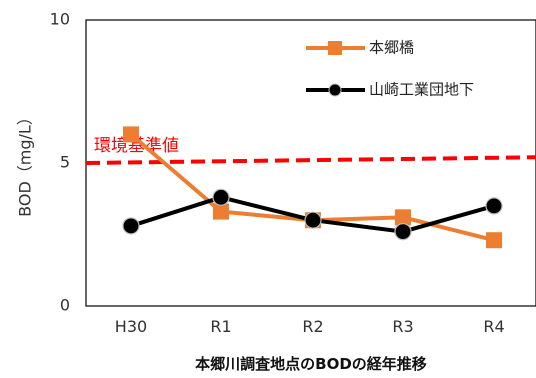  What do you see at coordinates (311, 364) in the screenshot?
I see `chart-caption: 本郷川調査地点のBODの経年推移` at bounding box center [311, 364].